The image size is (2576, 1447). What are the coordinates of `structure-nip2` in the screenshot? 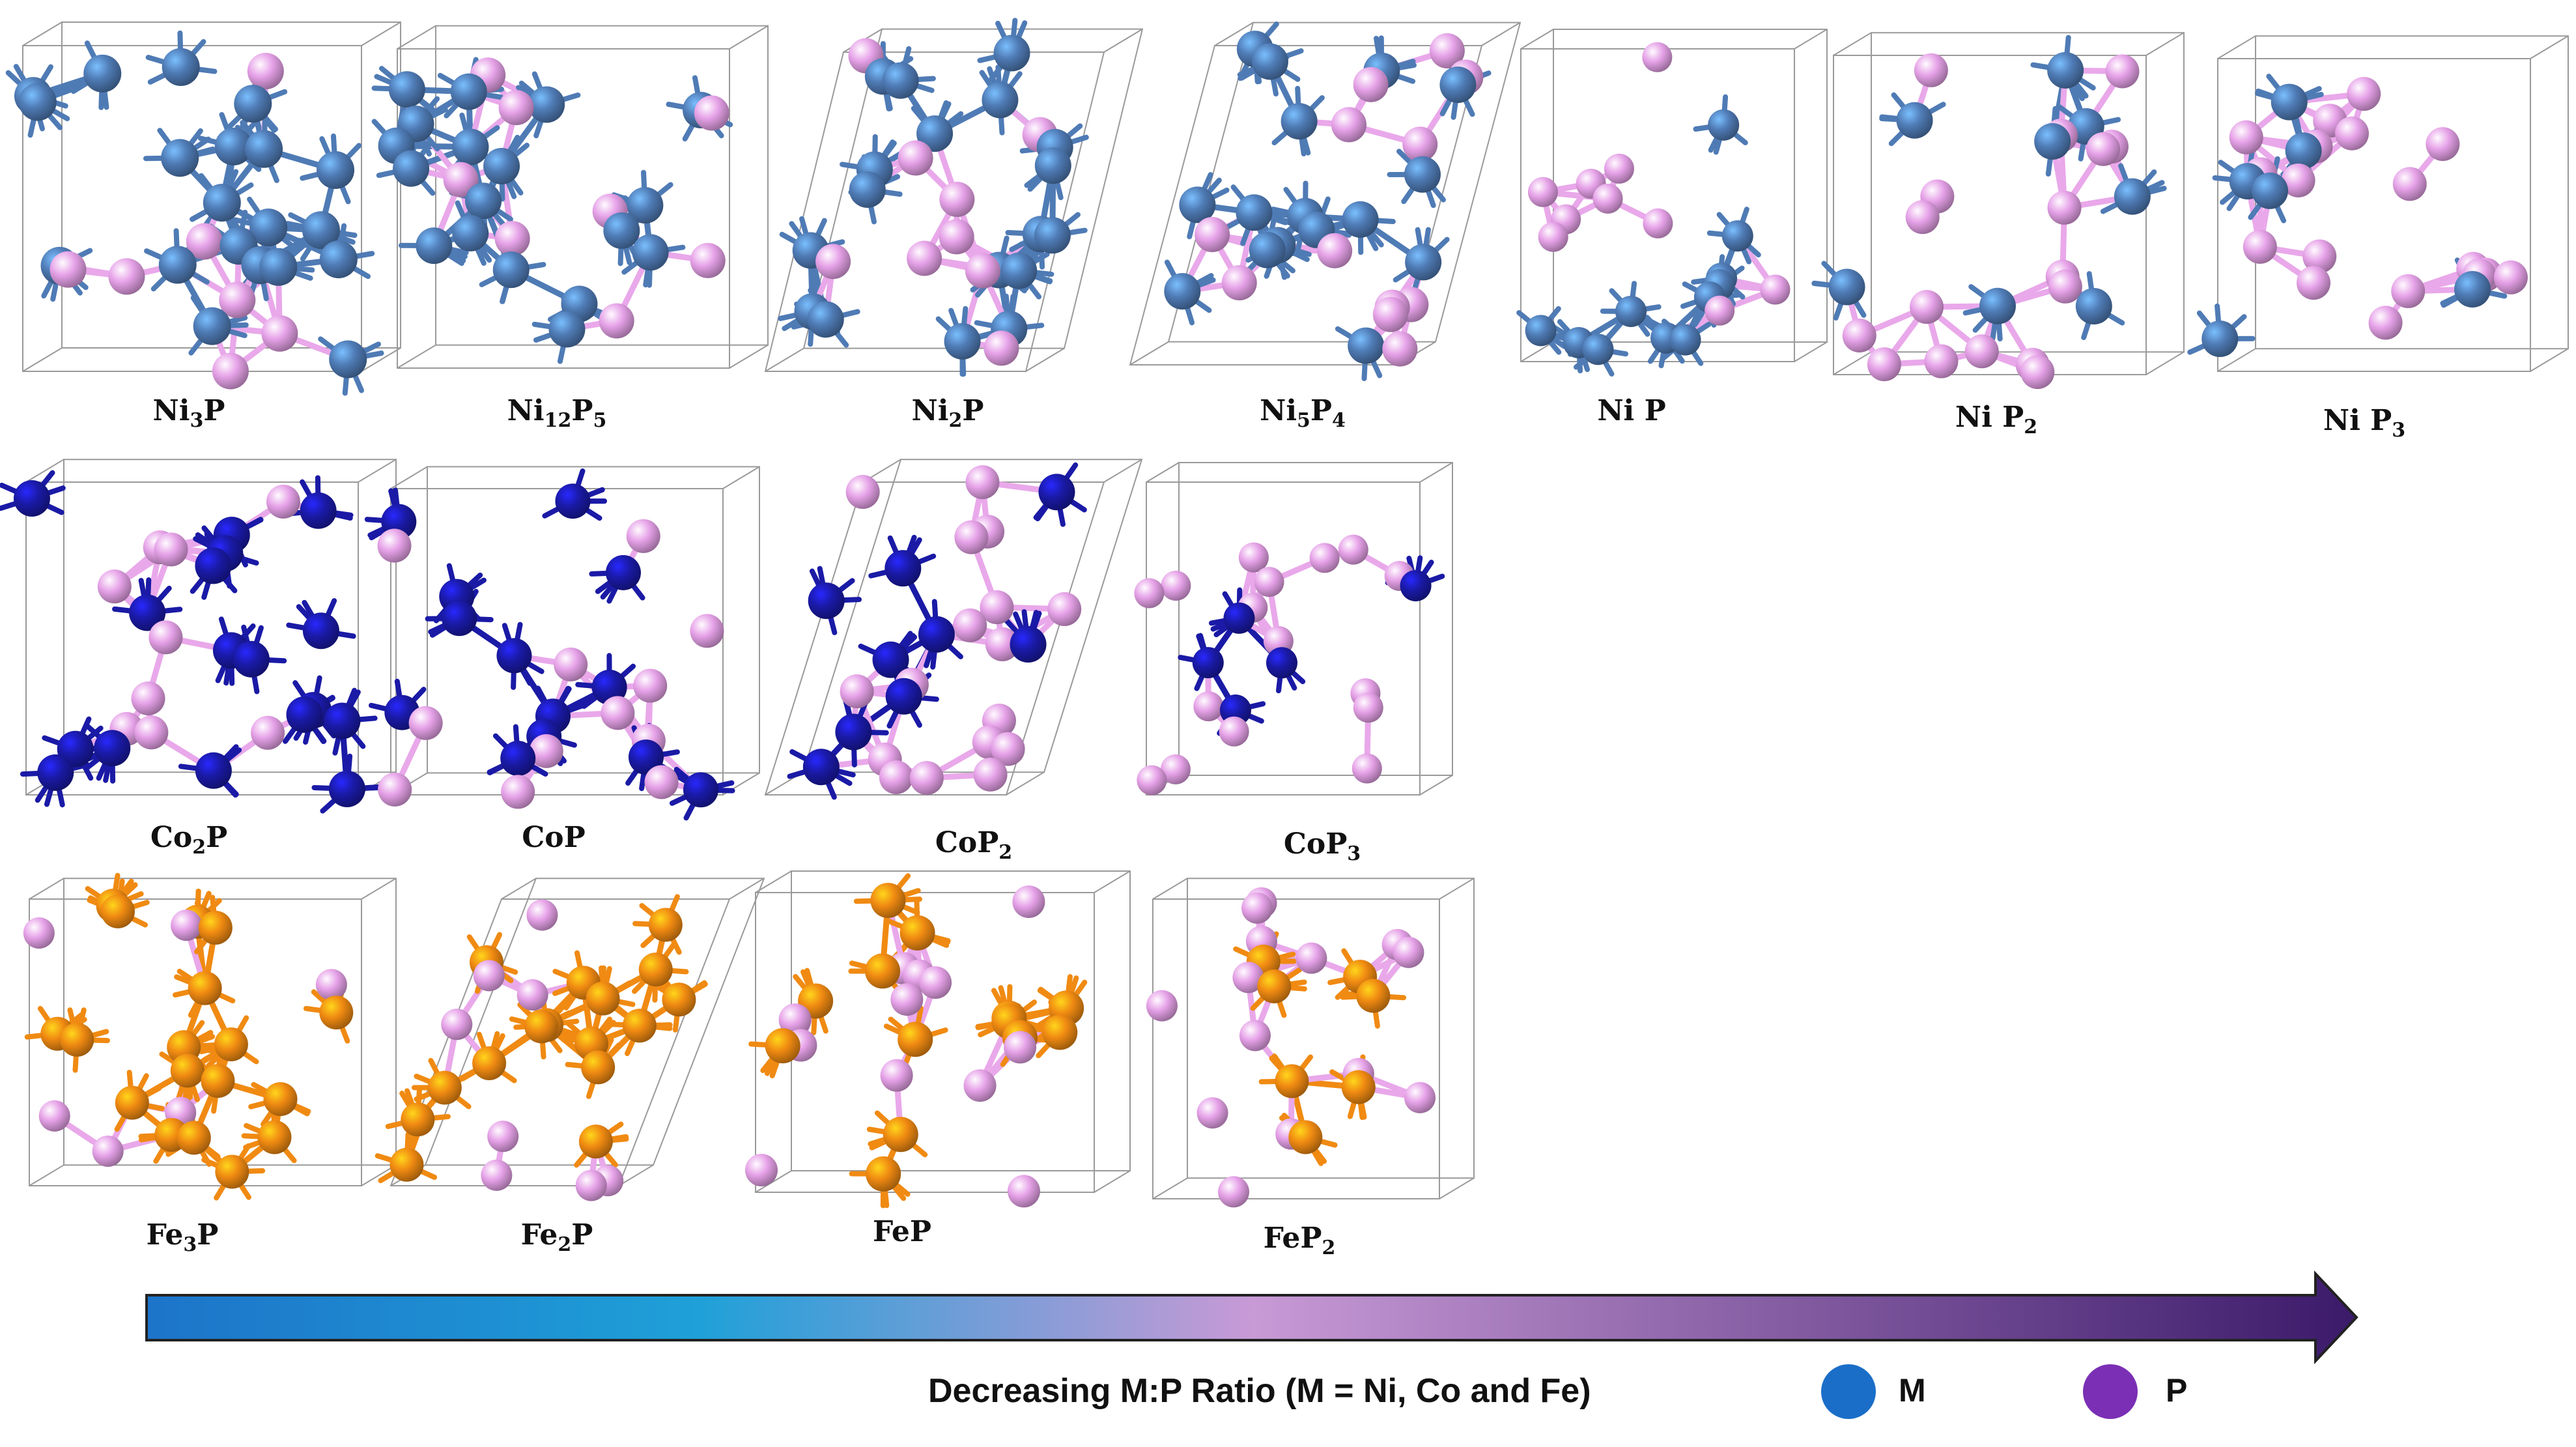 It's located at (1998, 211).